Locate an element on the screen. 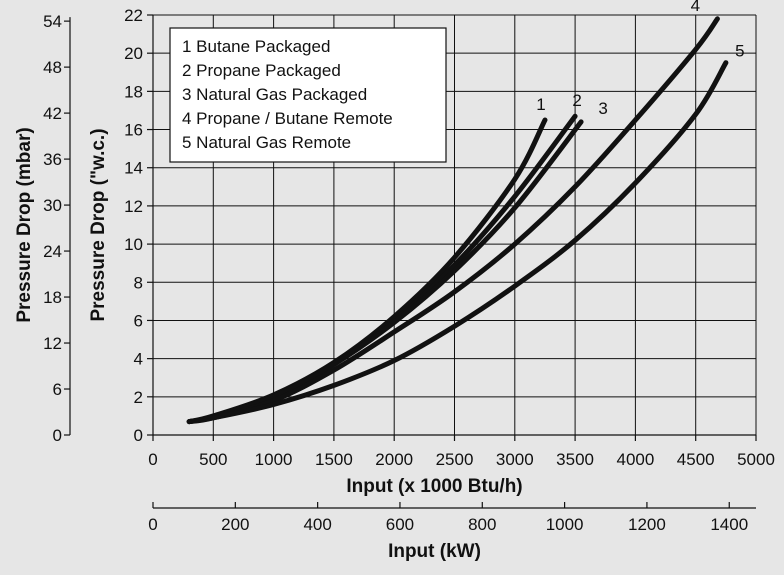  secondary-y-tick-label: 42 is located at coordinates (52, 113).